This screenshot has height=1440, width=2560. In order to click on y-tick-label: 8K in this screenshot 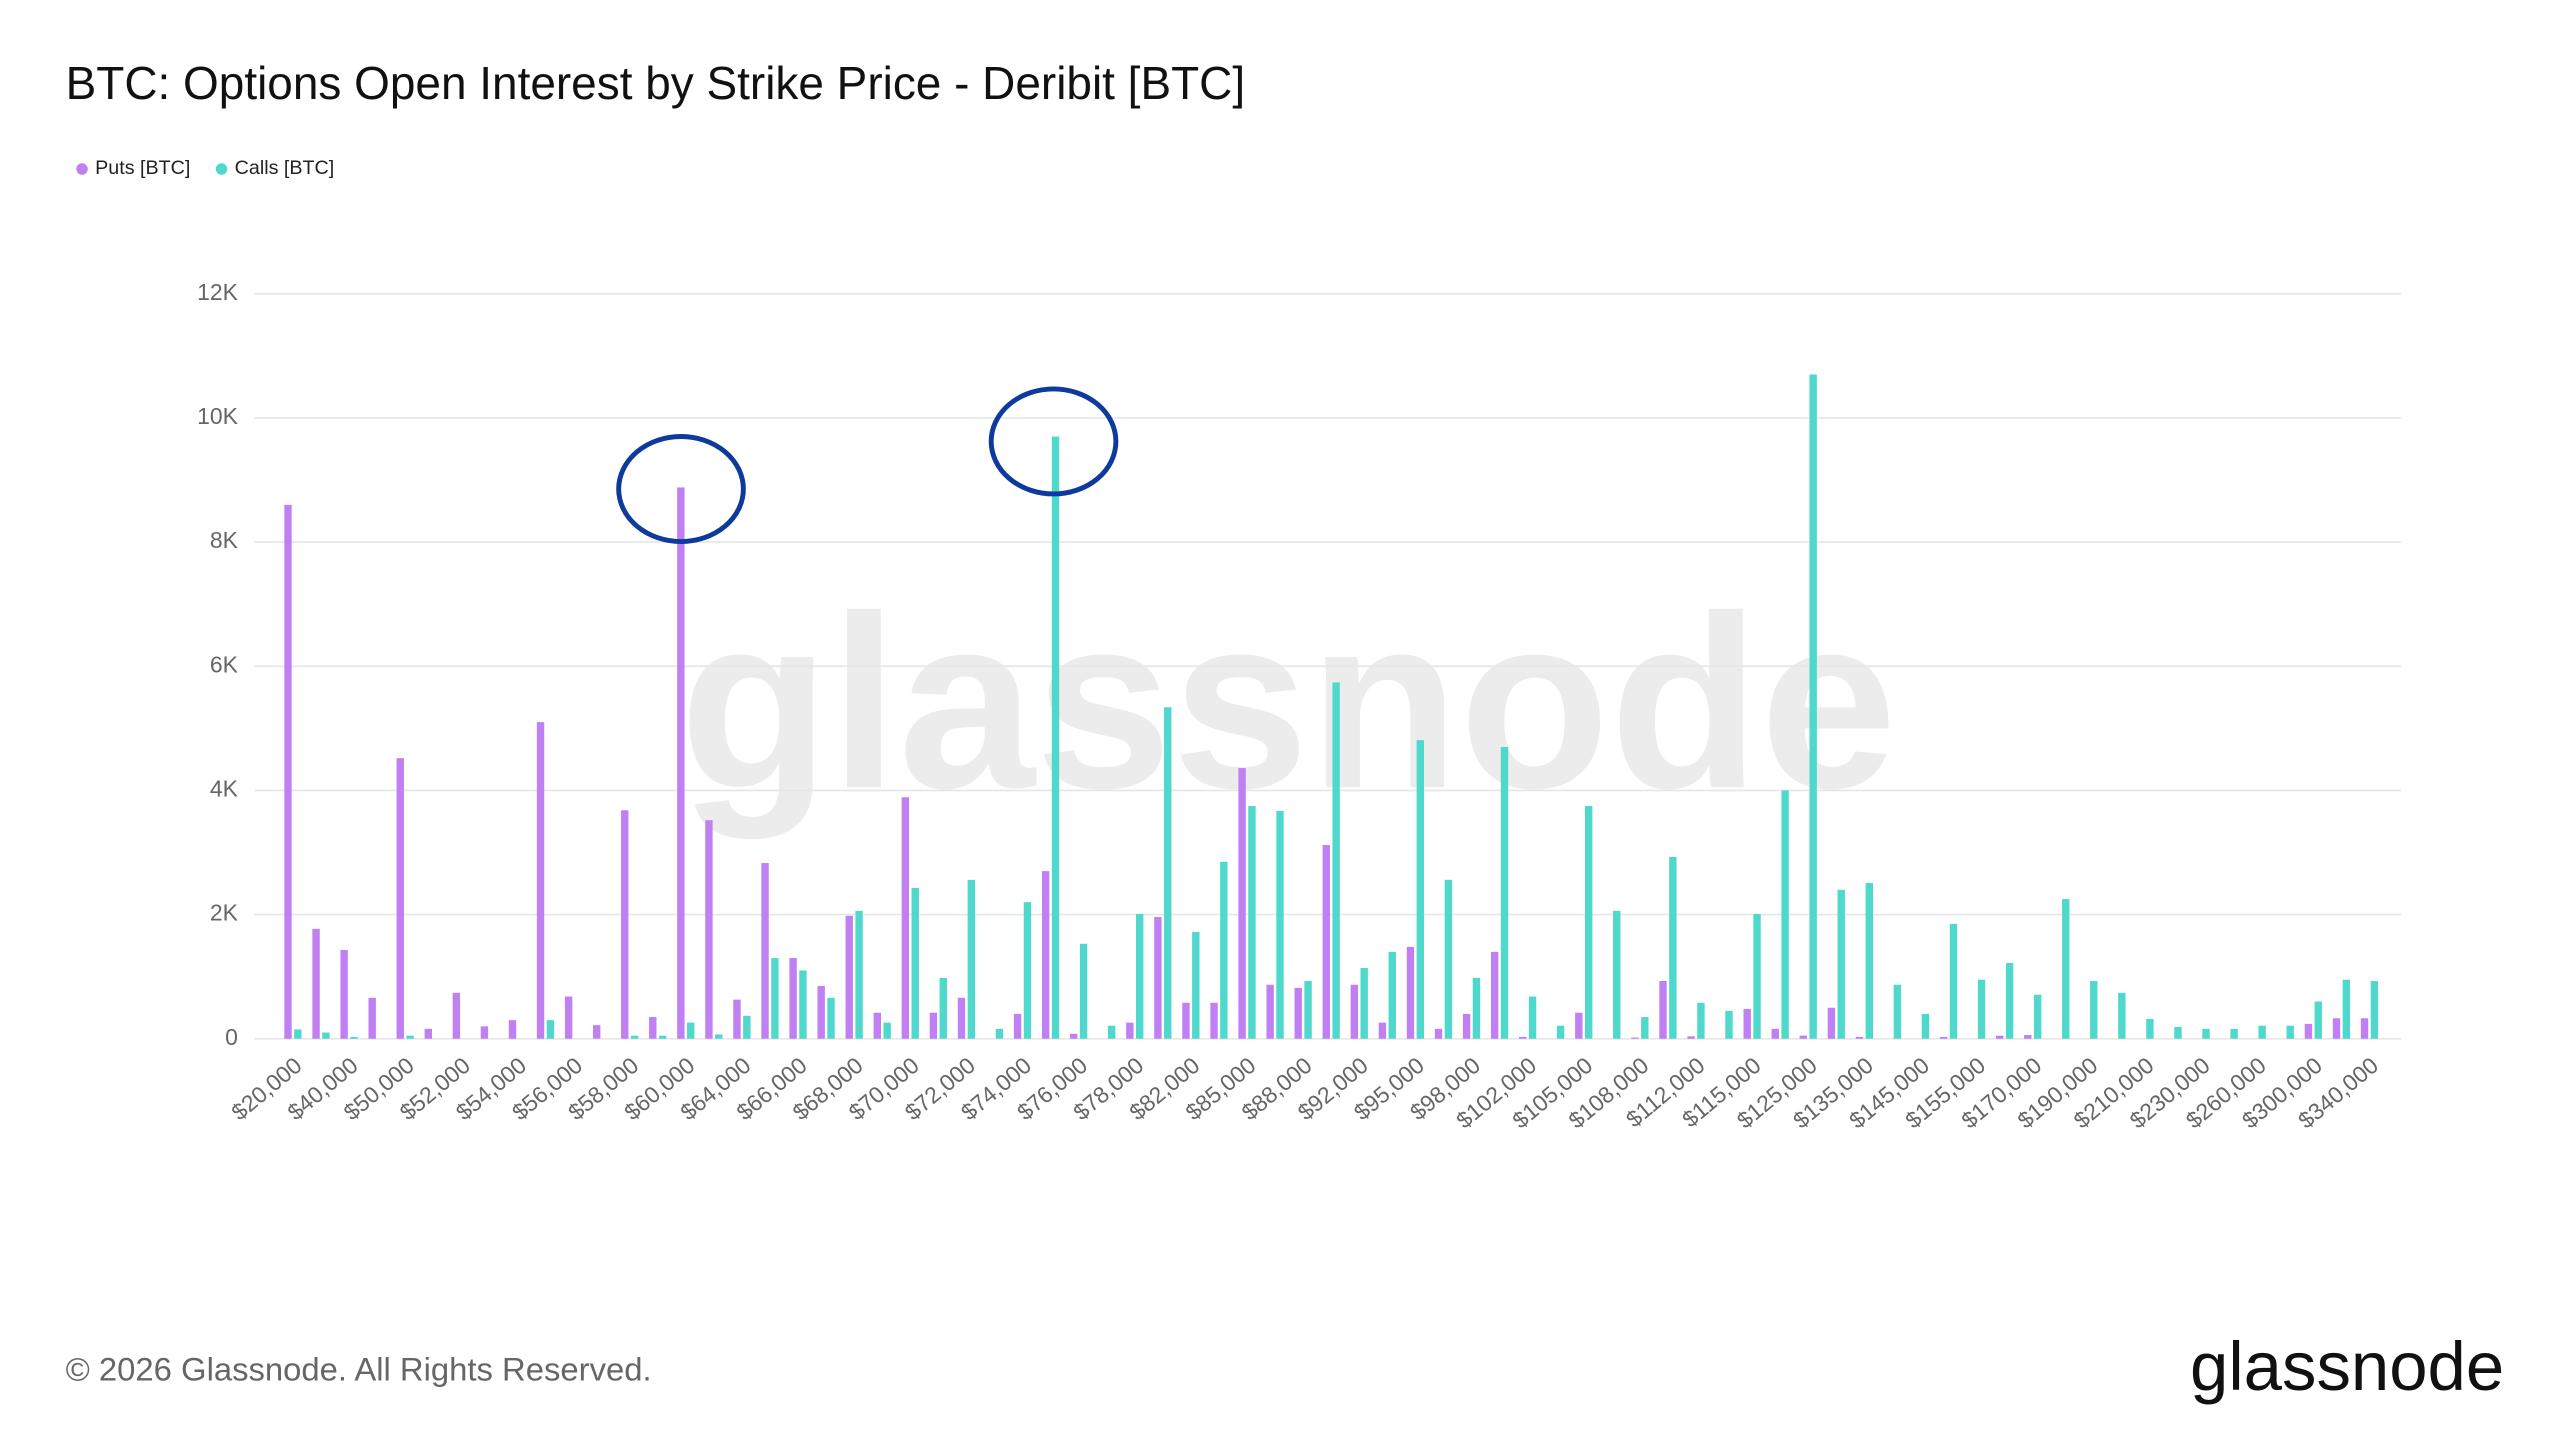, I will do `click(224, 540)`.